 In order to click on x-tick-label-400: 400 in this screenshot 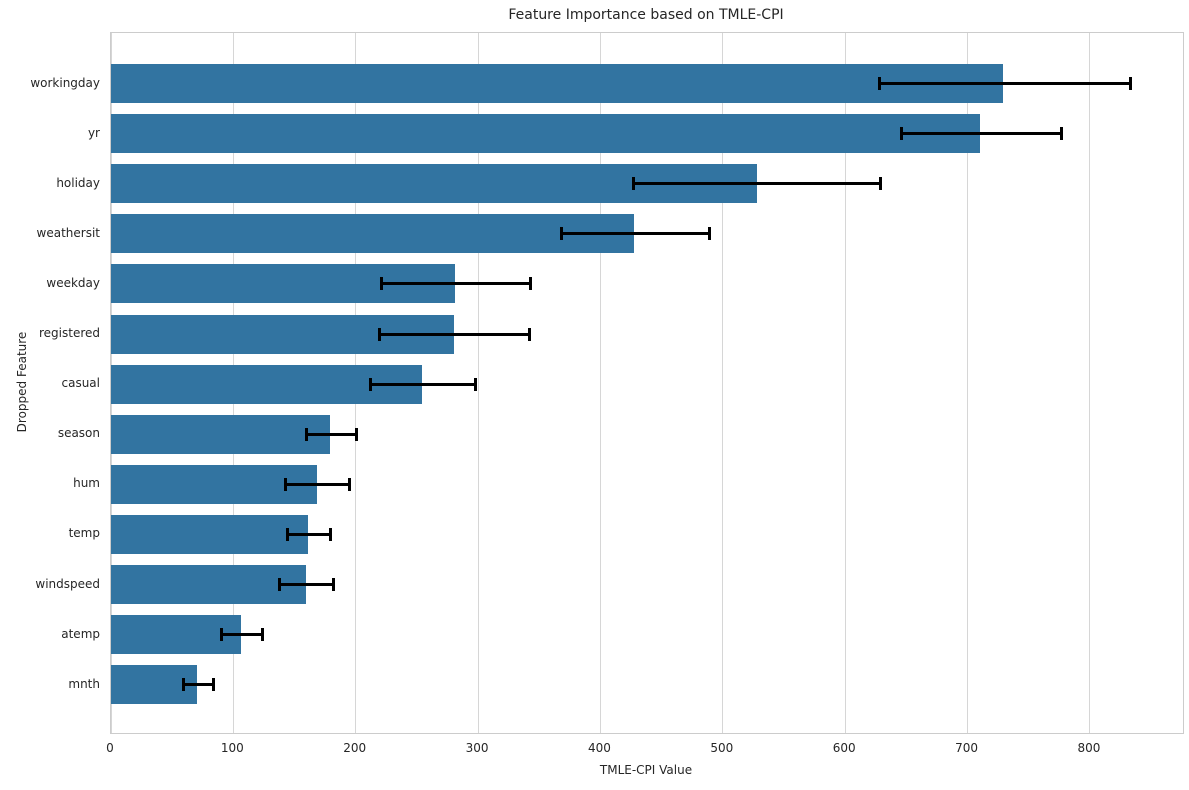, I will do `click(599, 748)`.